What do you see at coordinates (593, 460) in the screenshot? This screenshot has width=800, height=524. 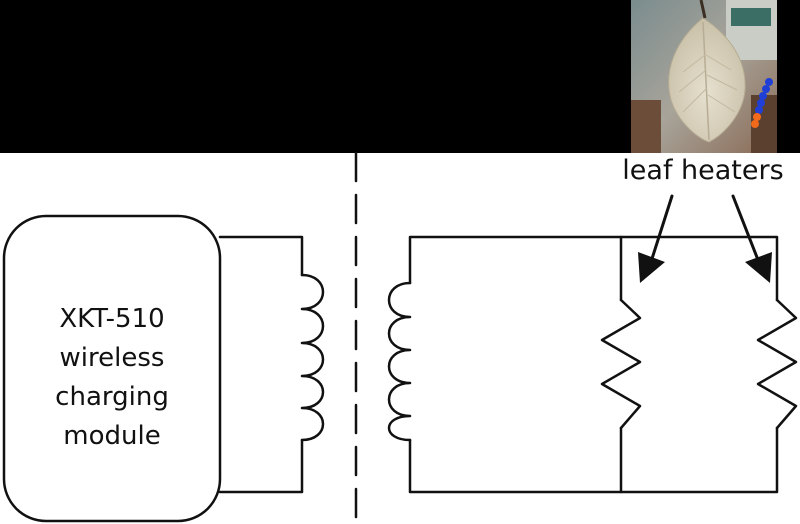 I see `secondary-bottom-wire` at bounding box center [593, 460].